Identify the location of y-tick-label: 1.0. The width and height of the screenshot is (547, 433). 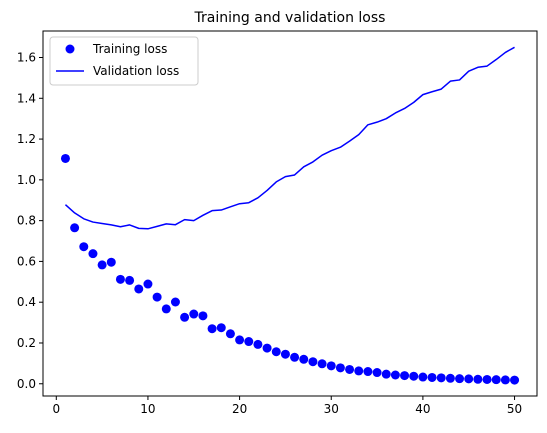
(26, 180).